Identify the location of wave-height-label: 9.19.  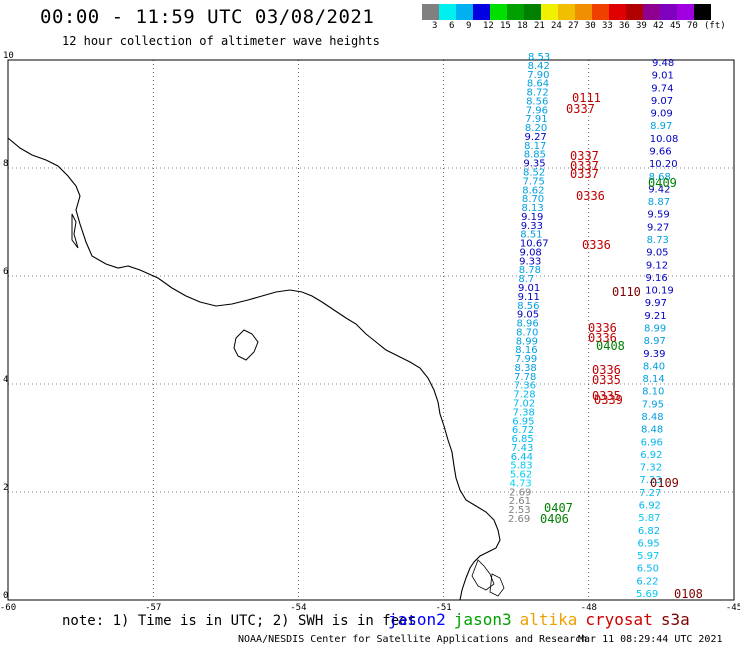
(532, 217).